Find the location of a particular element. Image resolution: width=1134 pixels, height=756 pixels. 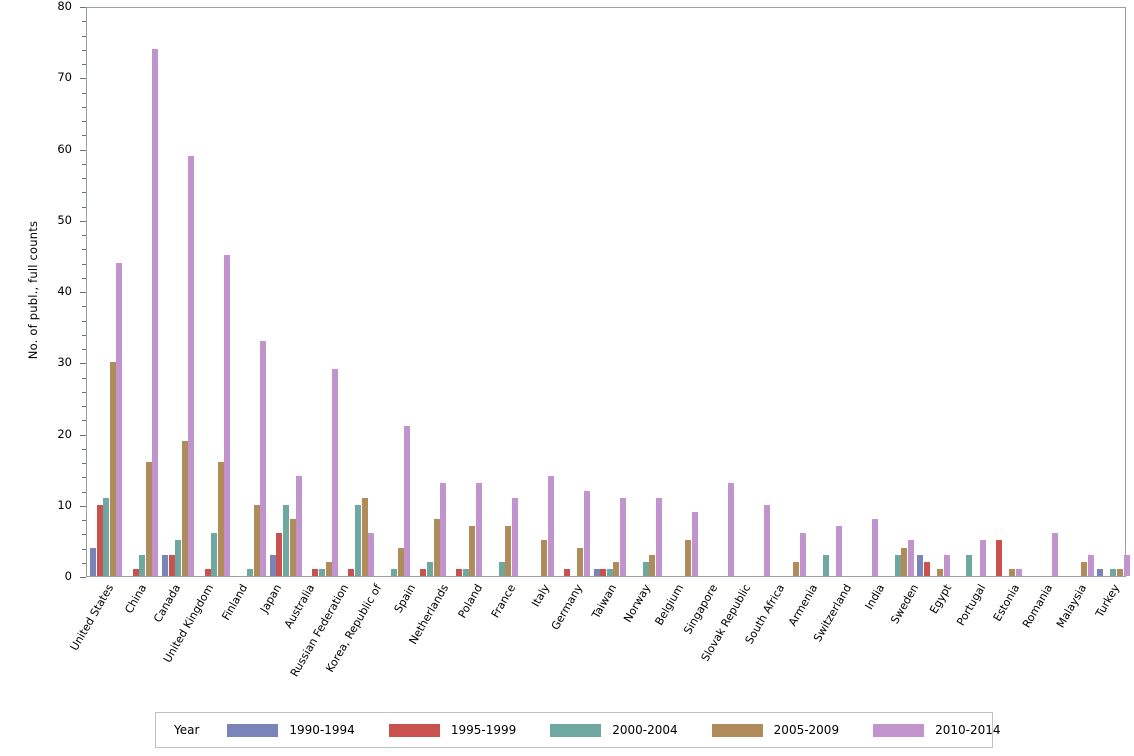

legend-item: 1990-1994 is located at coordinates (291, 730).